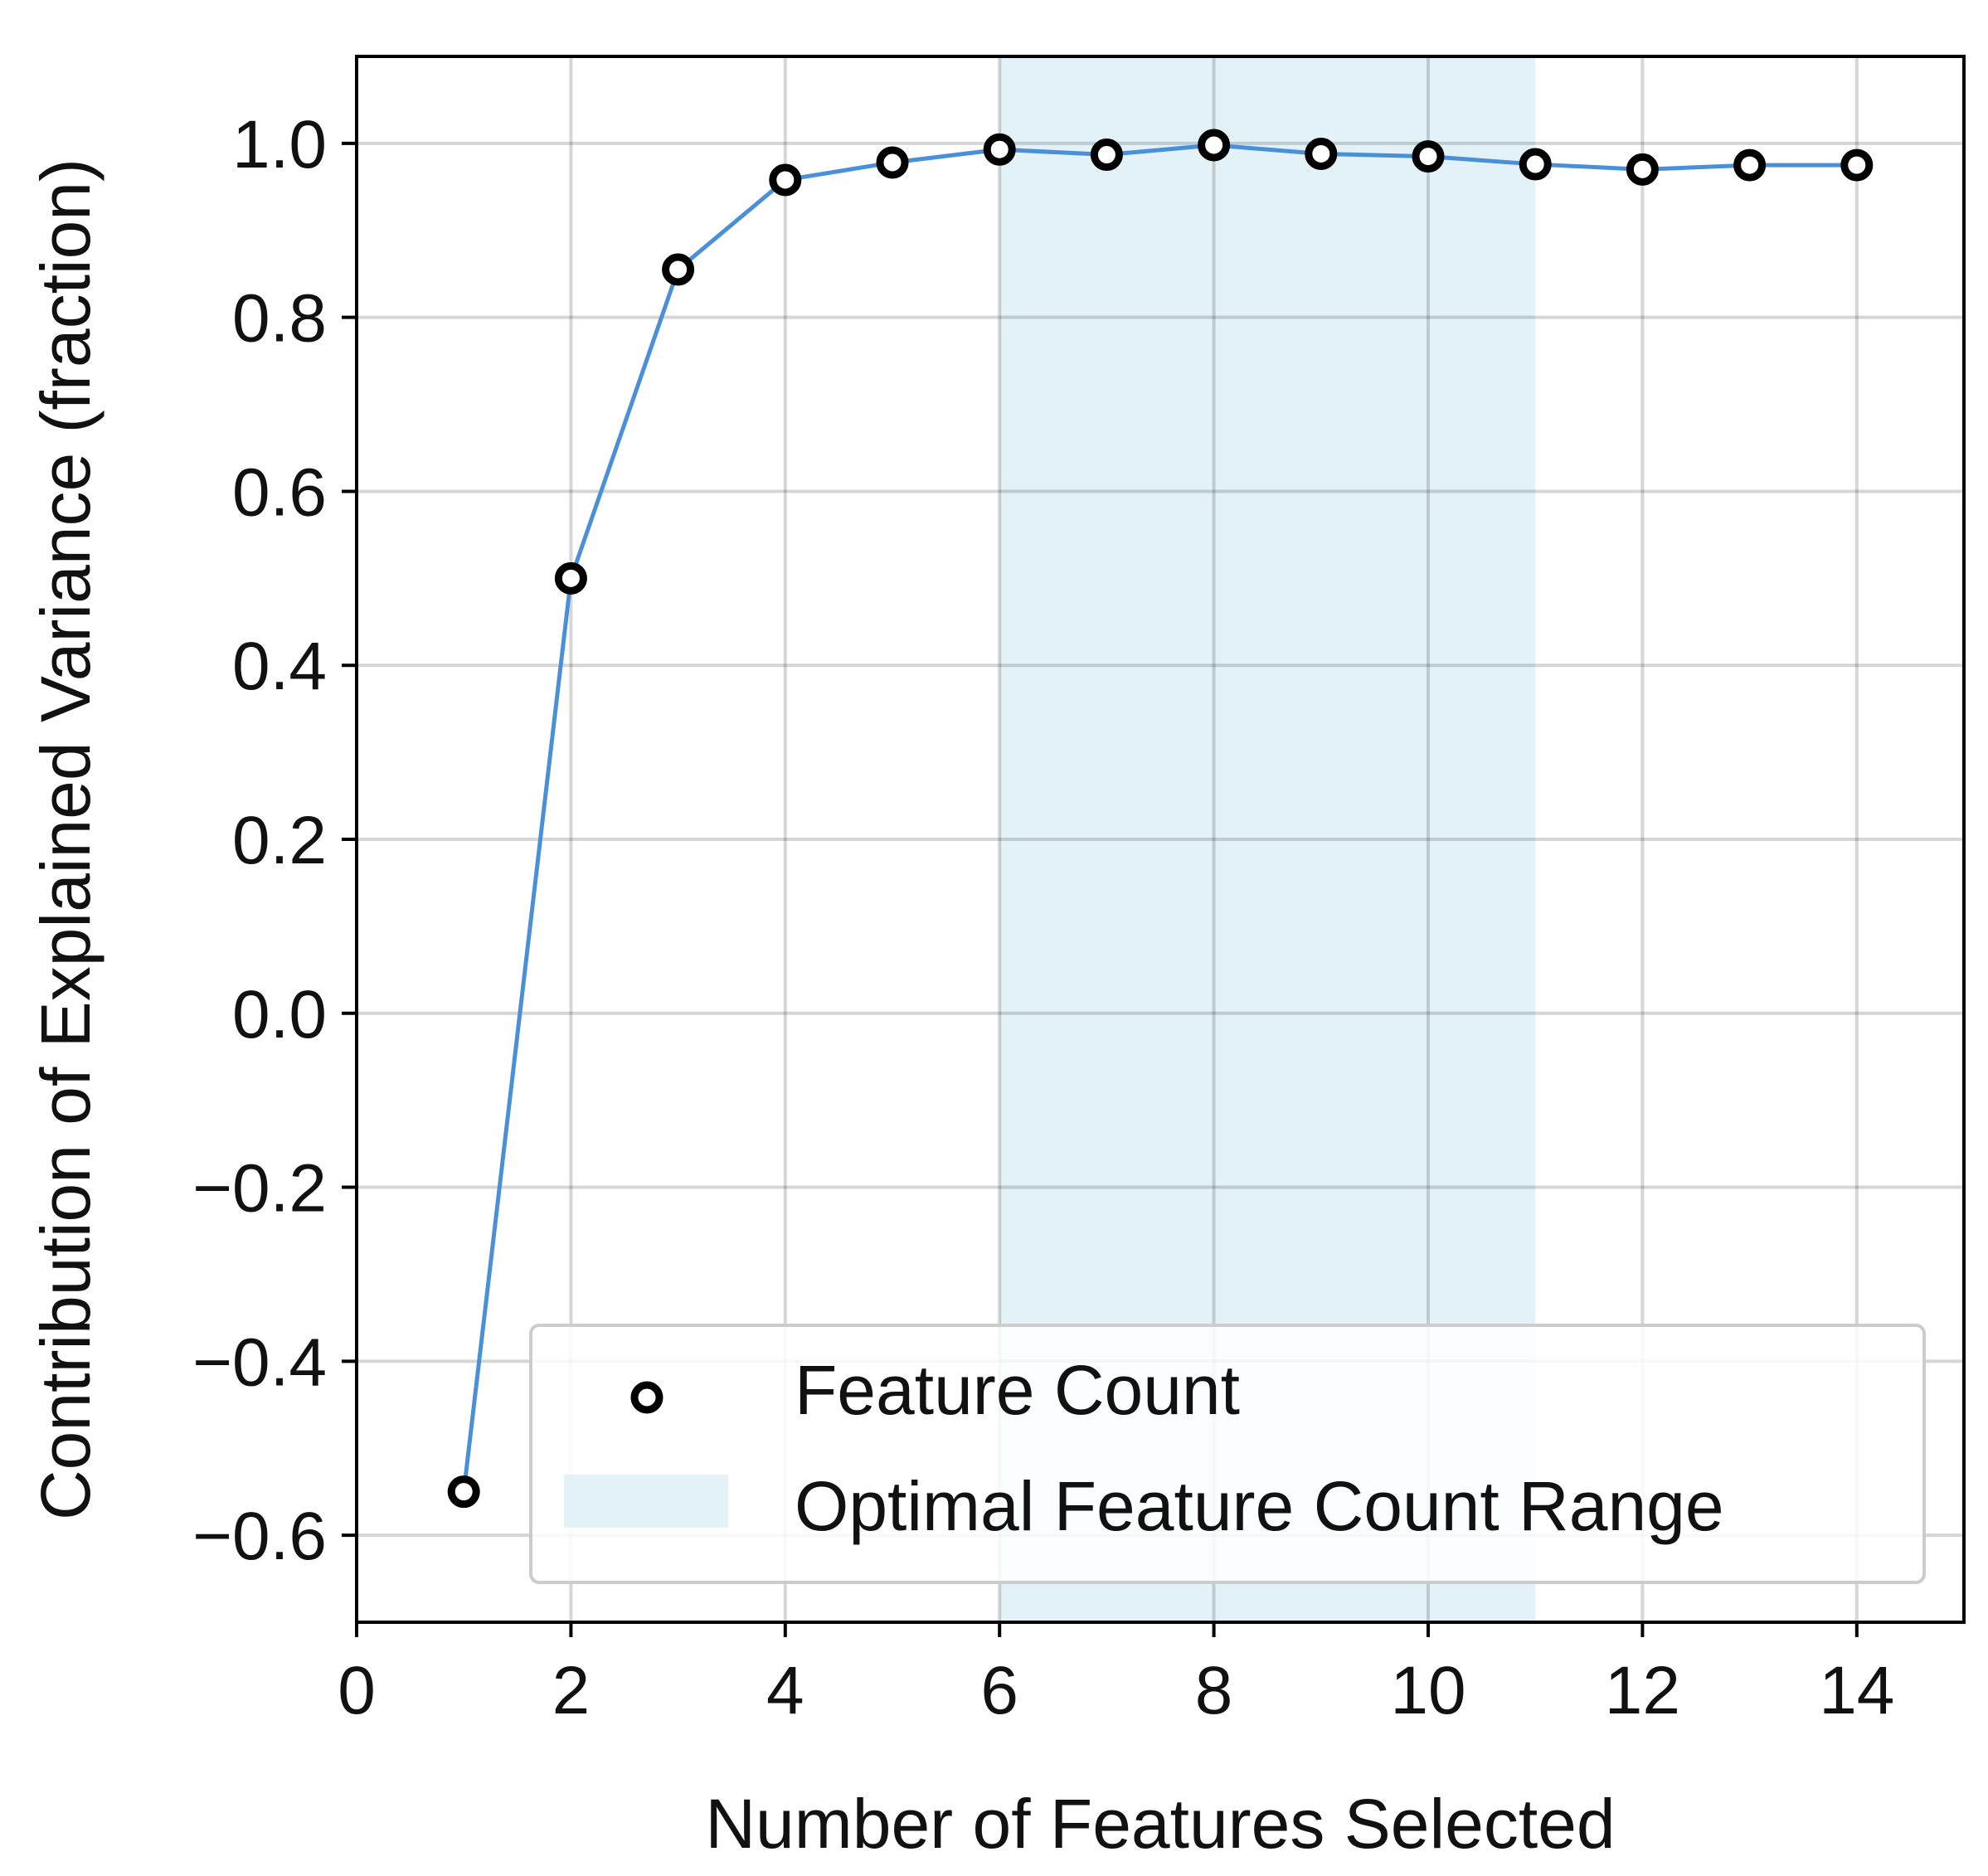  Describe the element at coordinates (279, 1014) in the screenshot. I see `y-tick-label: 0.0` at that location.